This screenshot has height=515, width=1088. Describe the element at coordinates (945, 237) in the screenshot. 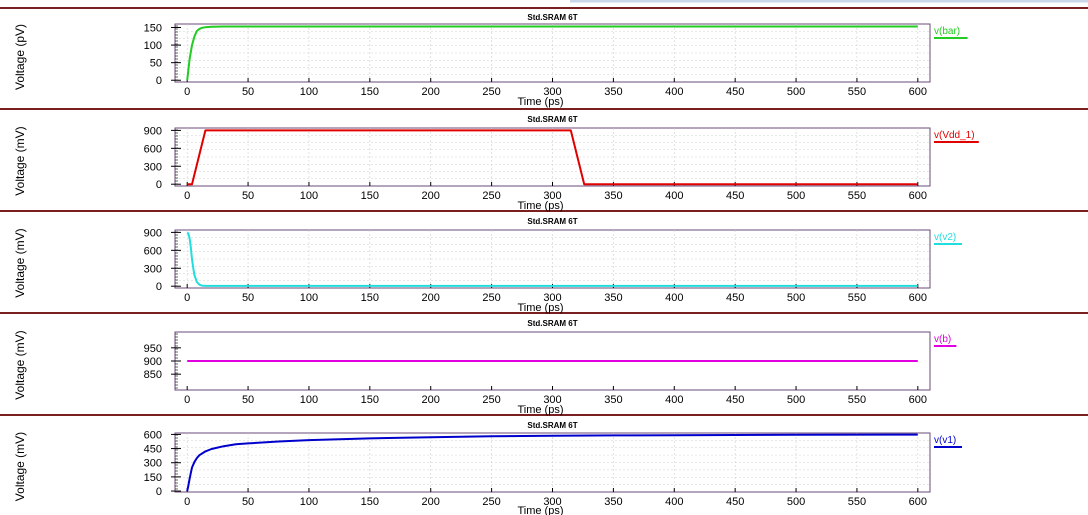

I see `legend-label: v(v2)` at that location.